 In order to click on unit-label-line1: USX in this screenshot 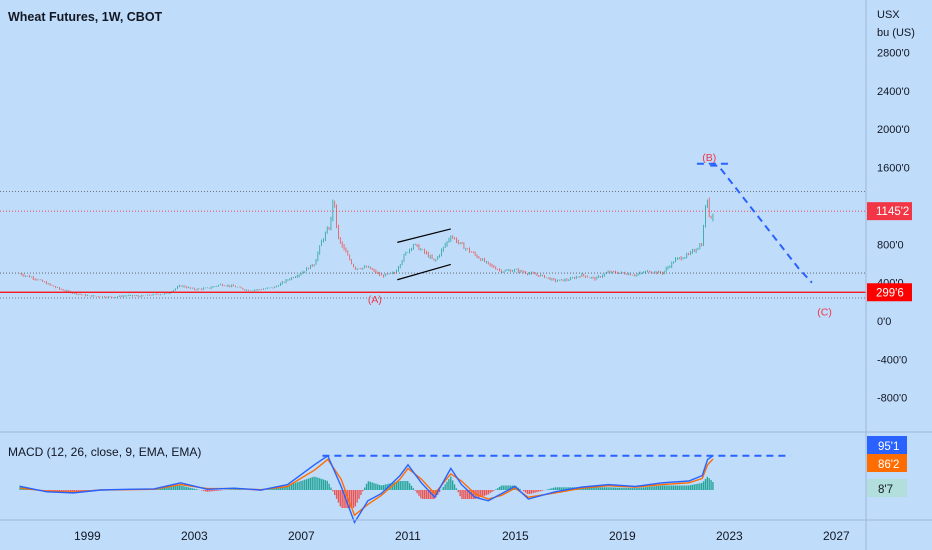, I will do `click(888, 15)`.